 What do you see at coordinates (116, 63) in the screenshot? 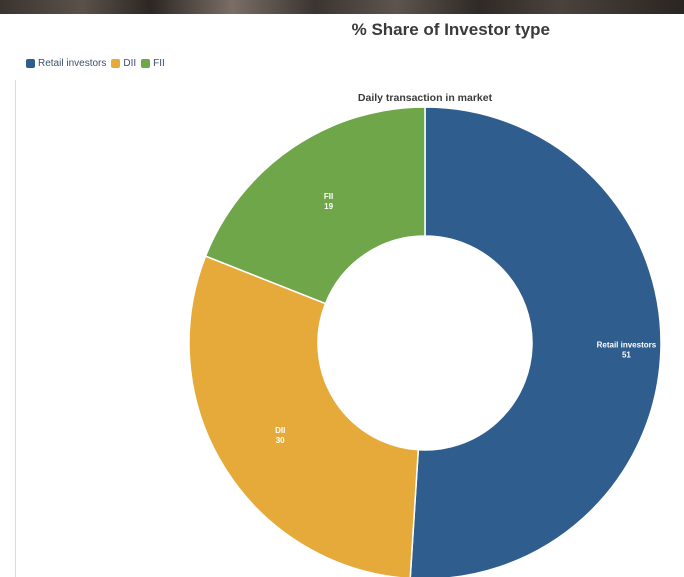
I see `legend-swatch-dii` at bounding box center [116, 63].